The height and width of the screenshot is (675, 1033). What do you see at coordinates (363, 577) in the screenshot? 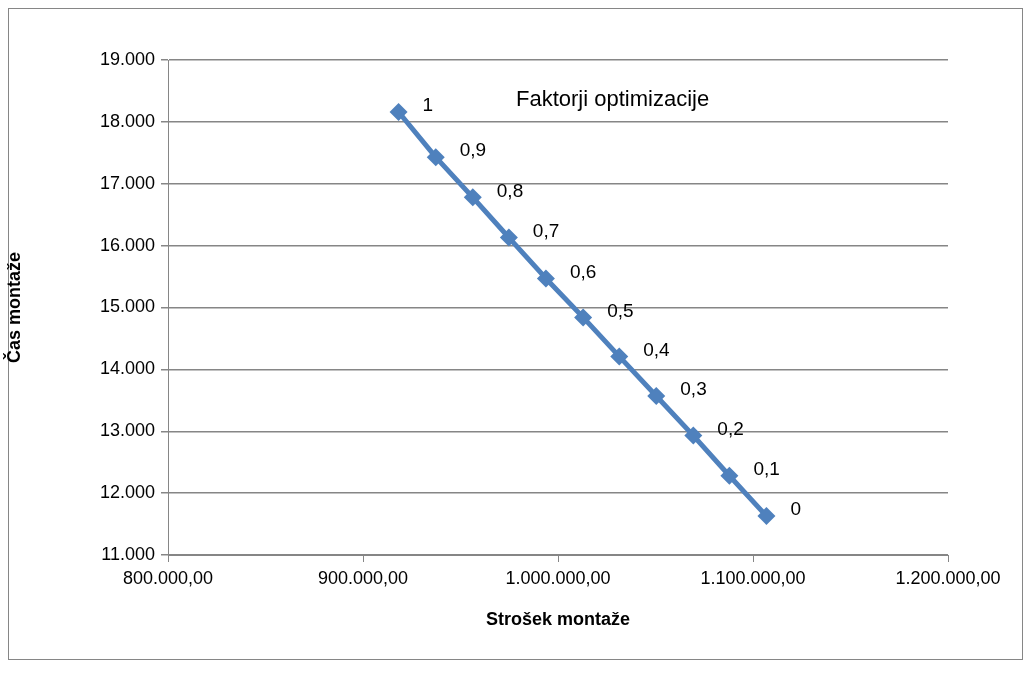
I see `x-tick-label: 900.000,00` at bounding box center [363, 577].